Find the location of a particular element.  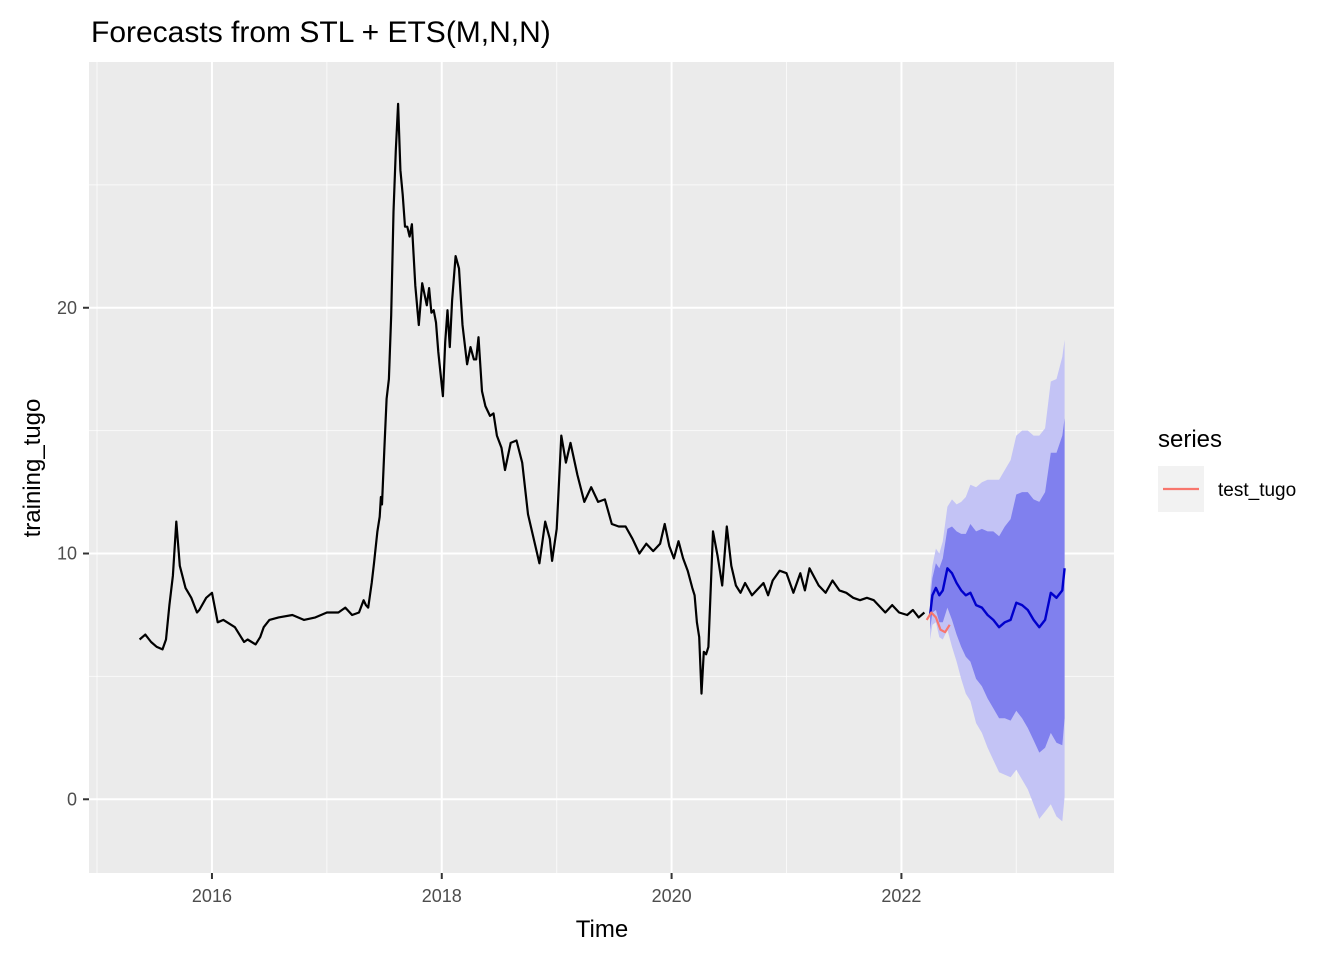

chart-title: Forecasts from STL + ETS(M,N,N) is located at coordinates (321, 32).